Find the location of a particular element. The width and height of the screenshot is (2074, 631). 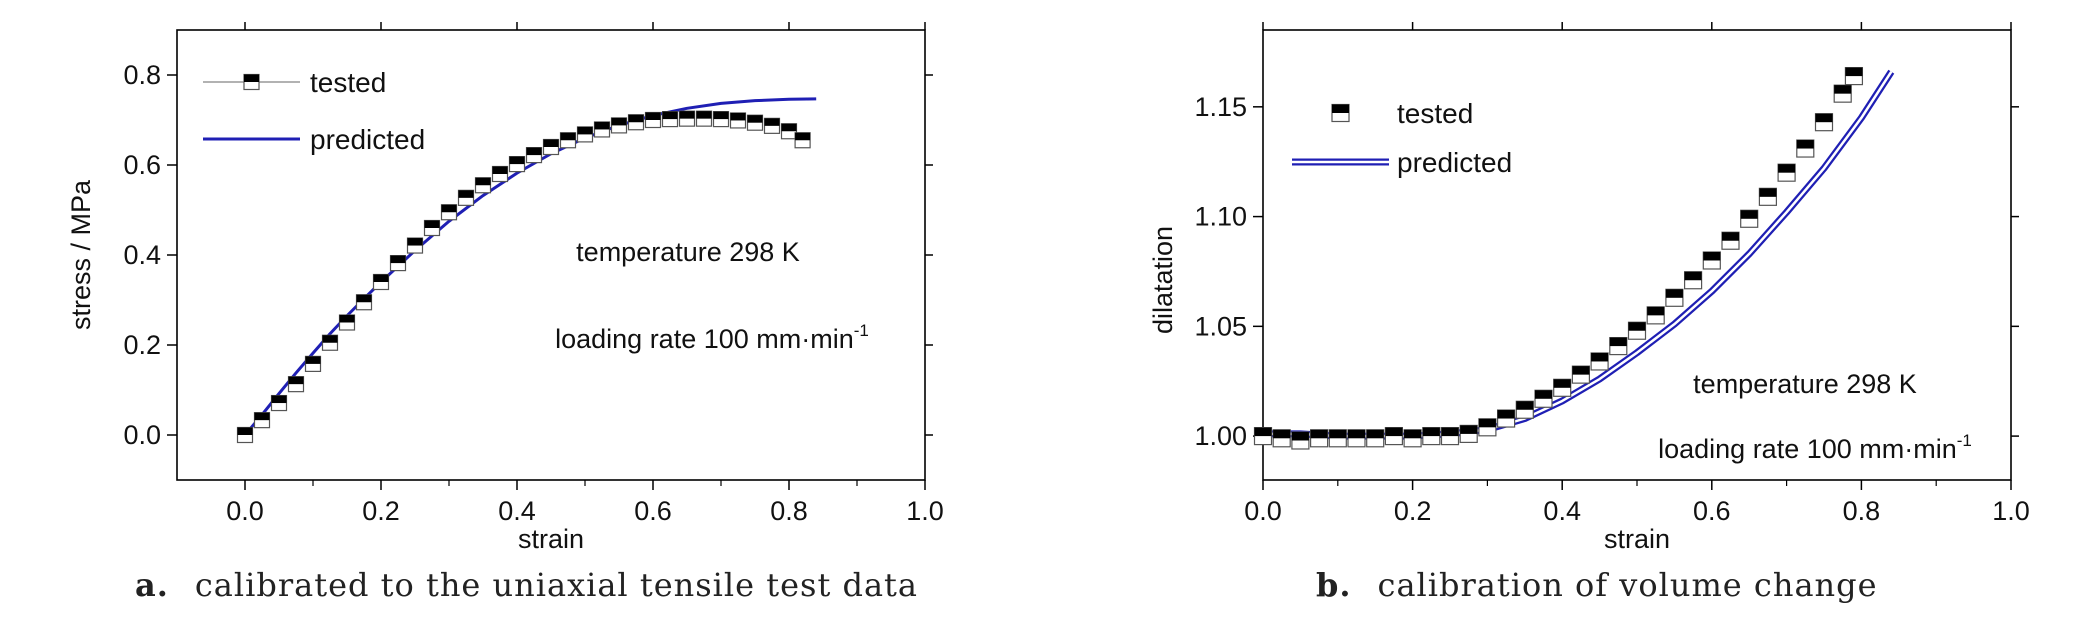

y-tick-label-a: 0.6 is located at coordinates (142, 165).